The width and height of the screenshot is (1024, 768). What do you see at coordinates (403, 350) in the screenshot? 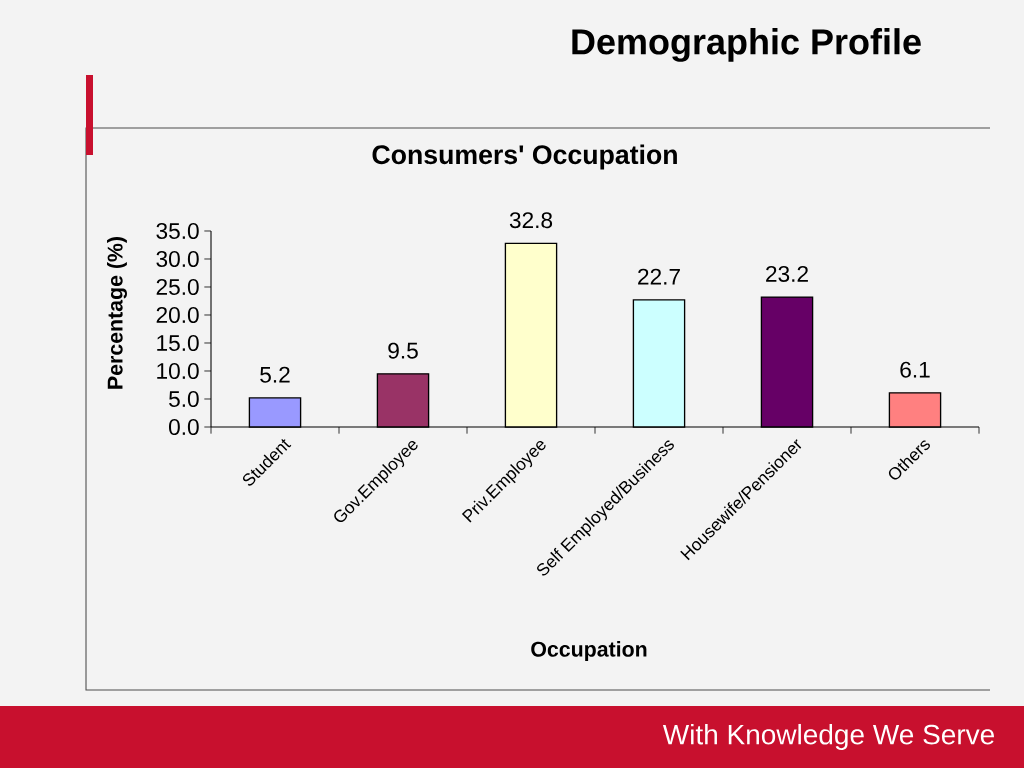
I see `data-label: 9.5` at bounding box center [403, 350].